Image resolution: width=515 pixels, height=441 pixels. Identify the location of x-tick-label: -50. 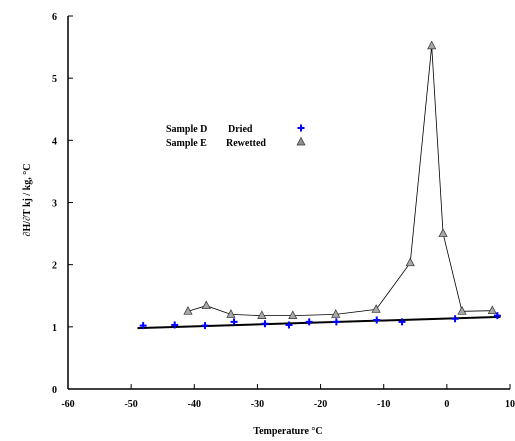
(130, 404).